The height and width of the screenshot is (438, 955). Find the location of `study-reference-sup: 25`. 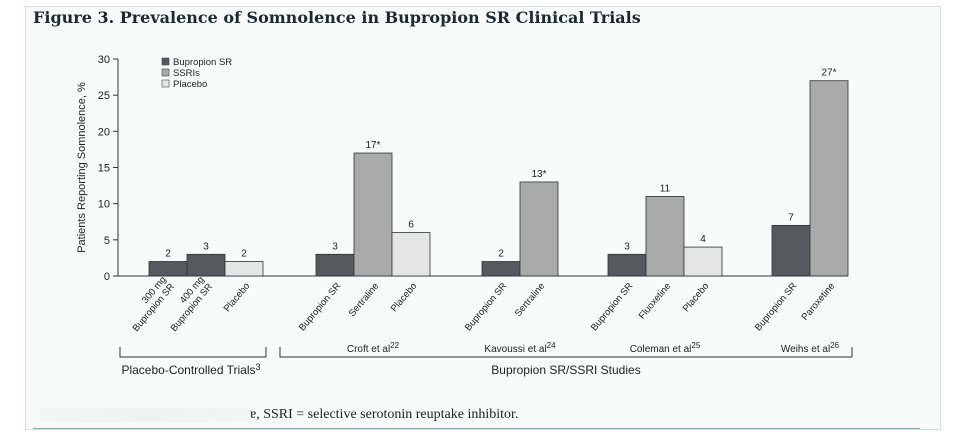

study-reference-sup: 25 is located at coordinates (695, 345).